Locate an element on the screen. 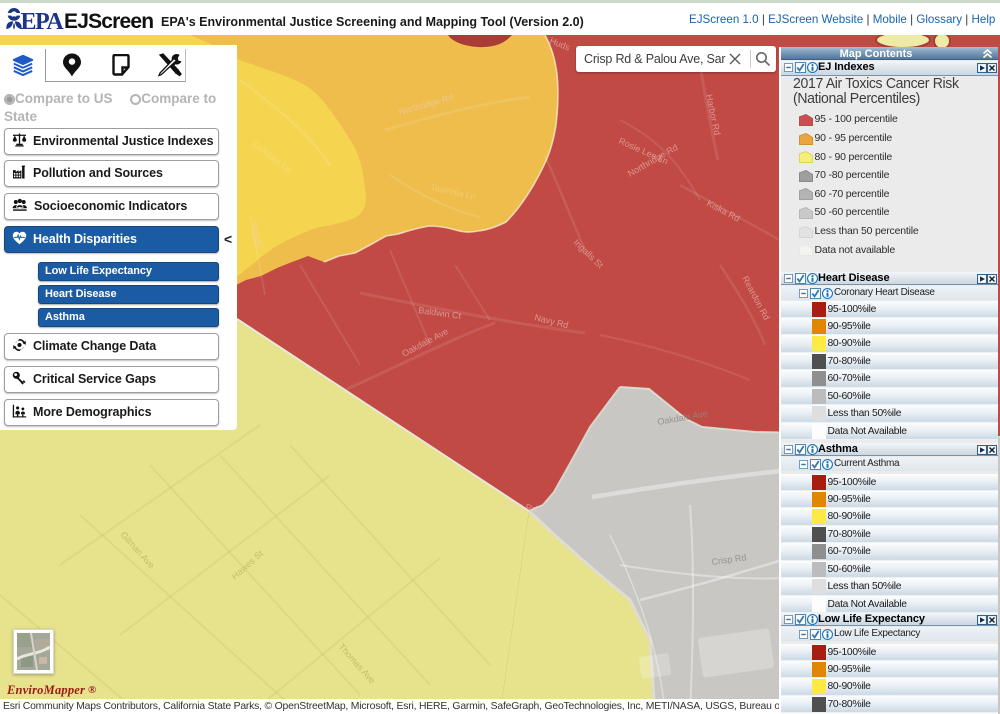  svg-text: Ingalls is located at coordinates (257, 236).